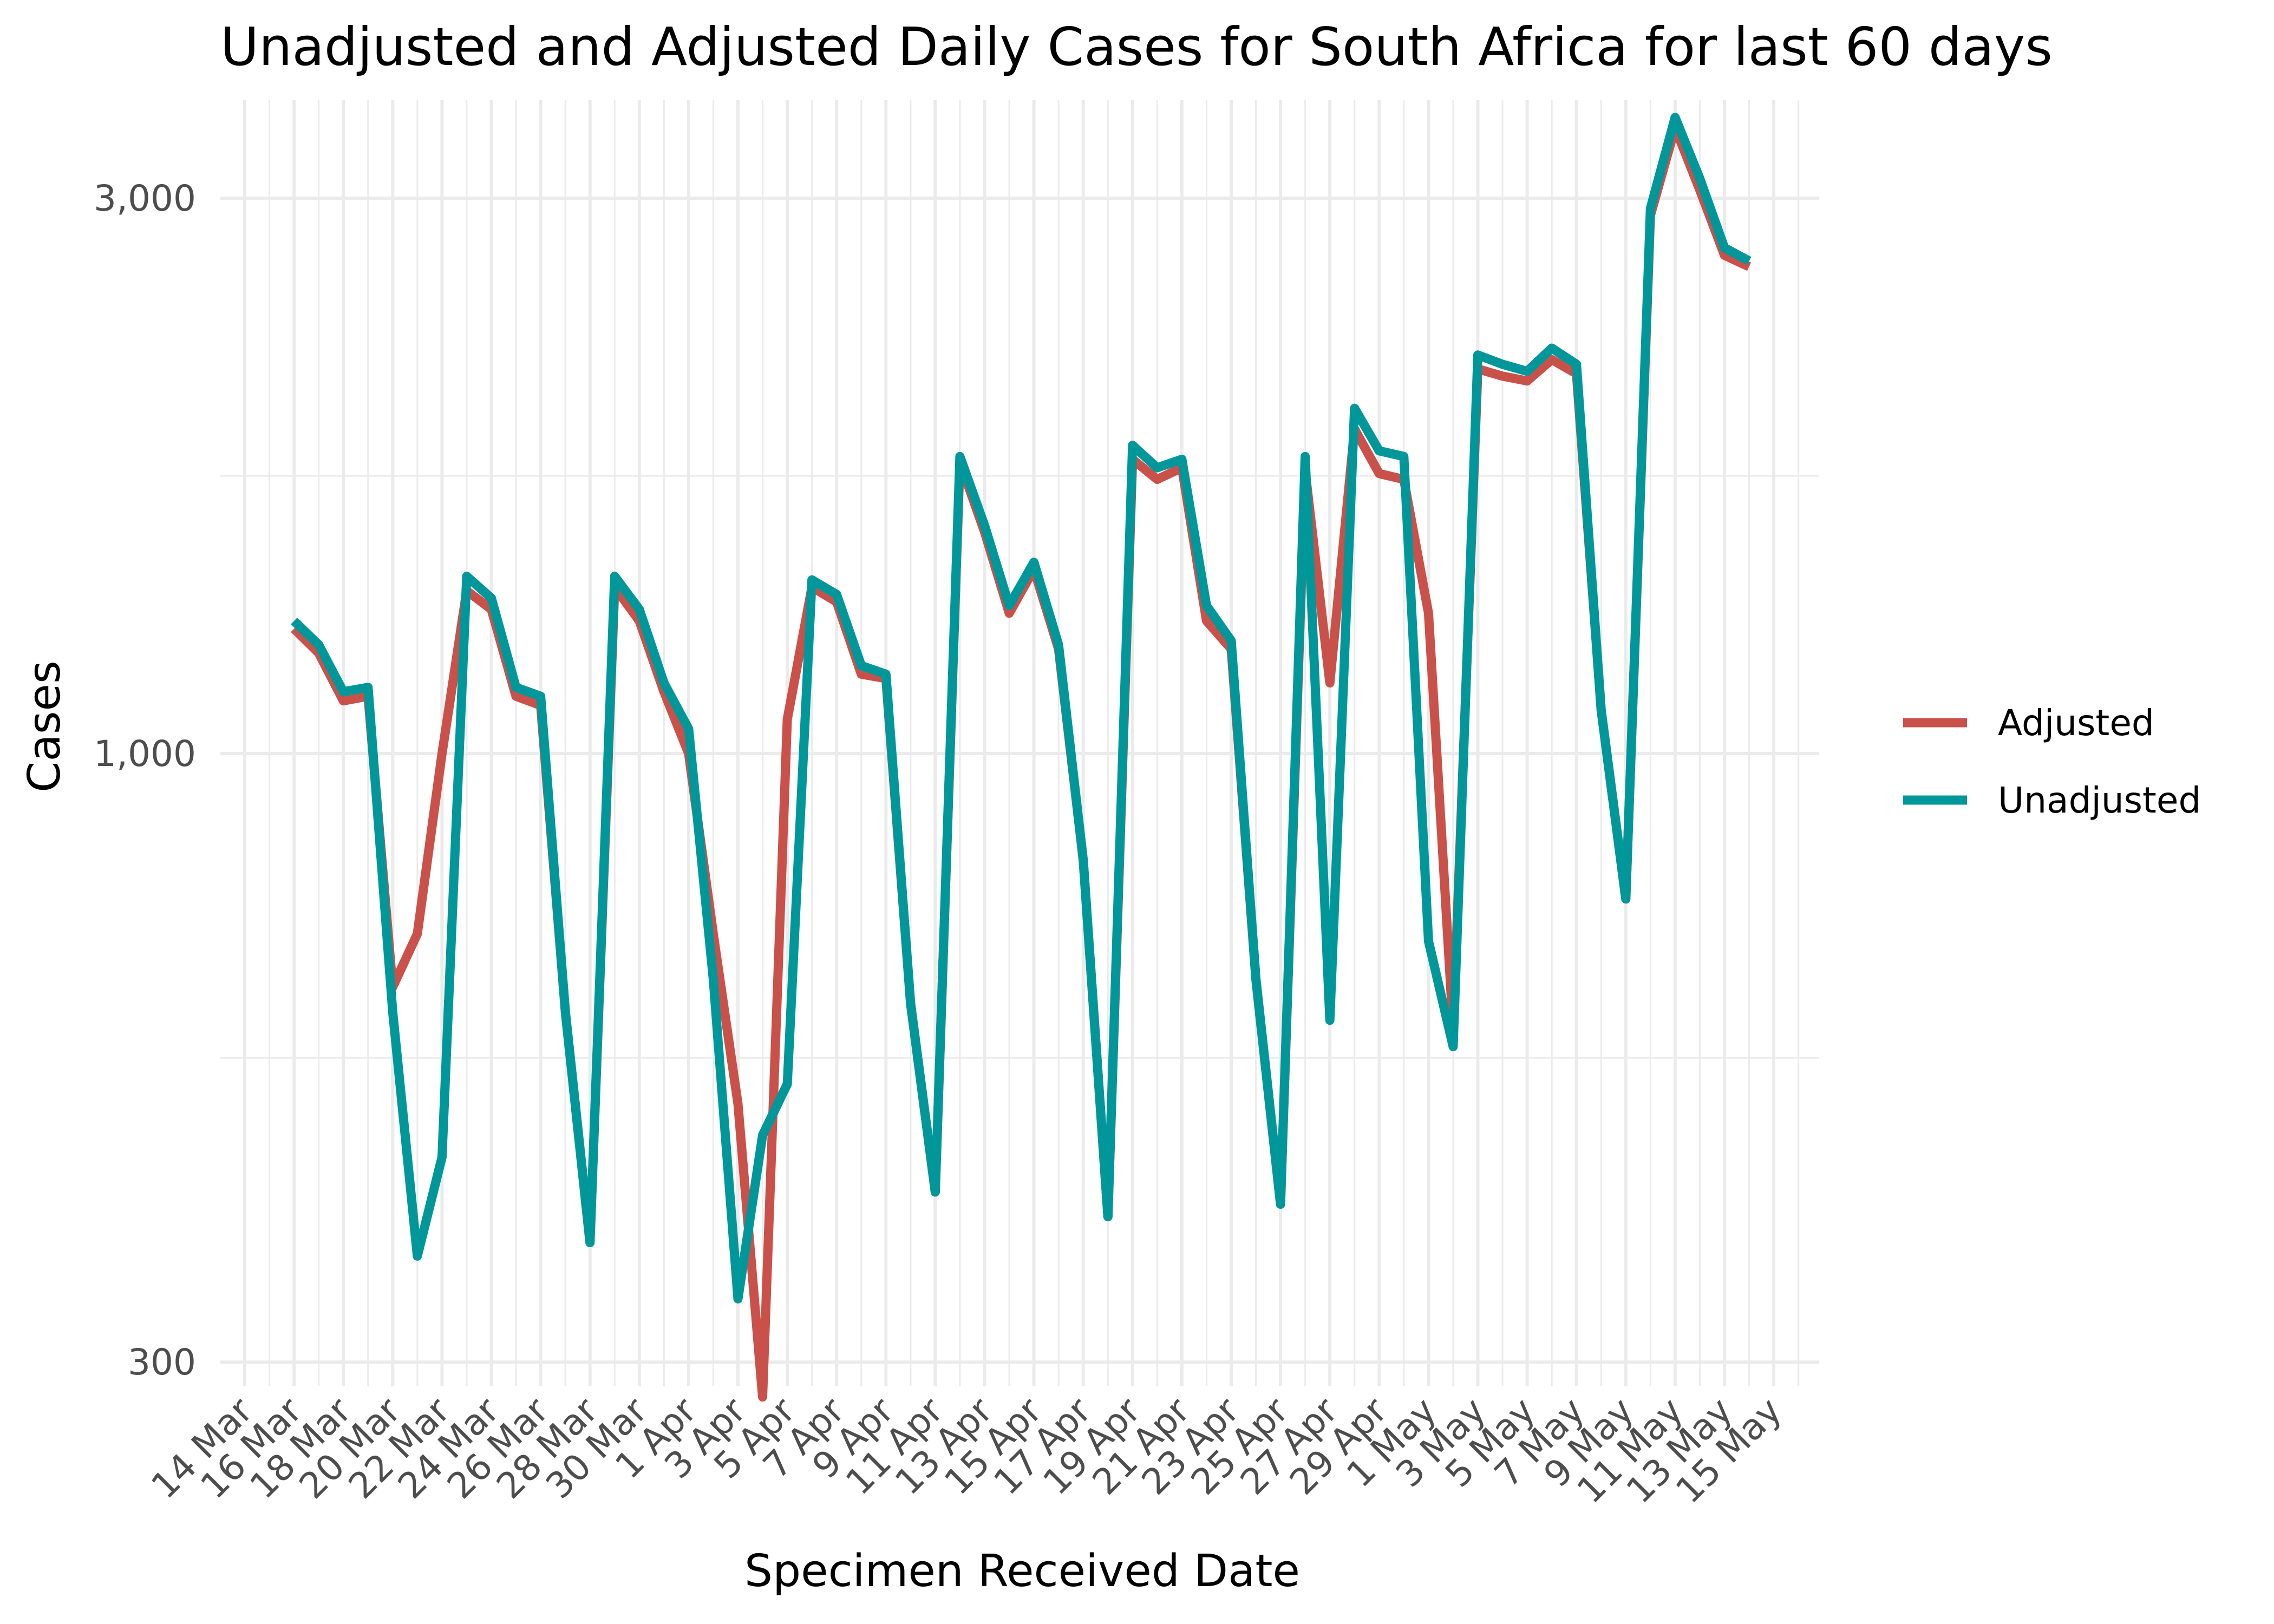 This screenshot has height=1624, width=2274. Describe the element at coordinates (1022, 1572) in the screenshot. I see `x-axis-title: Specimen Received Date` at that location.